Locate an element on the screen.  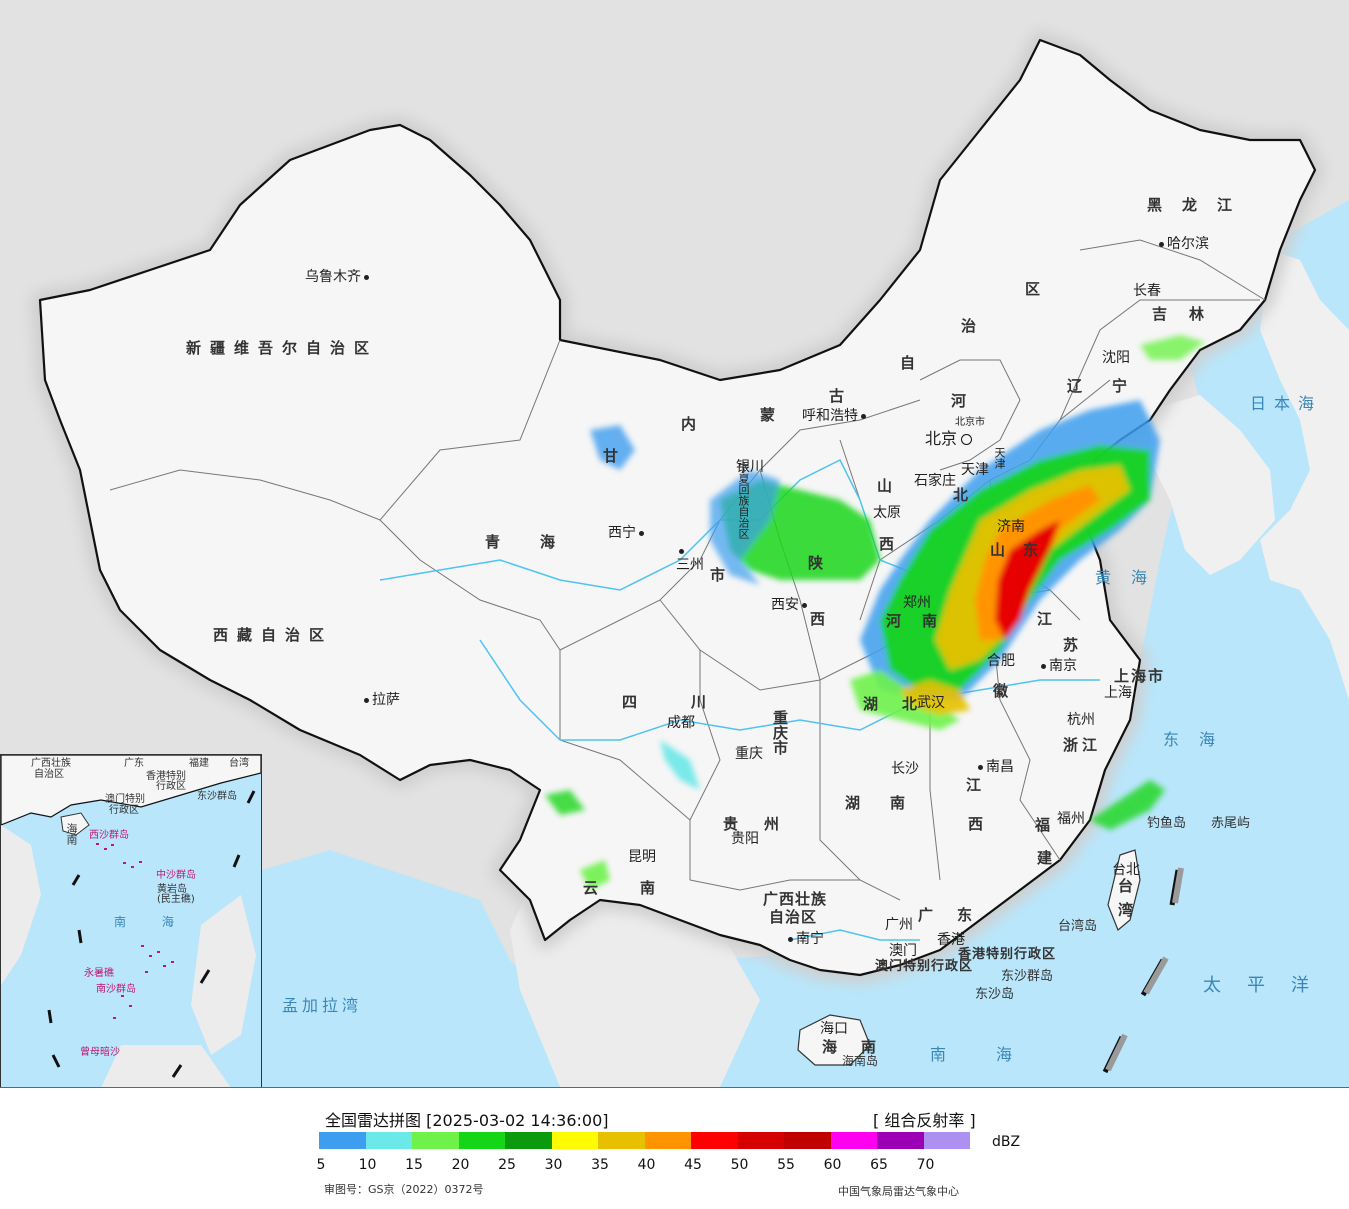
city-yinchuan: 银川 is located at coordinates (750, 467).